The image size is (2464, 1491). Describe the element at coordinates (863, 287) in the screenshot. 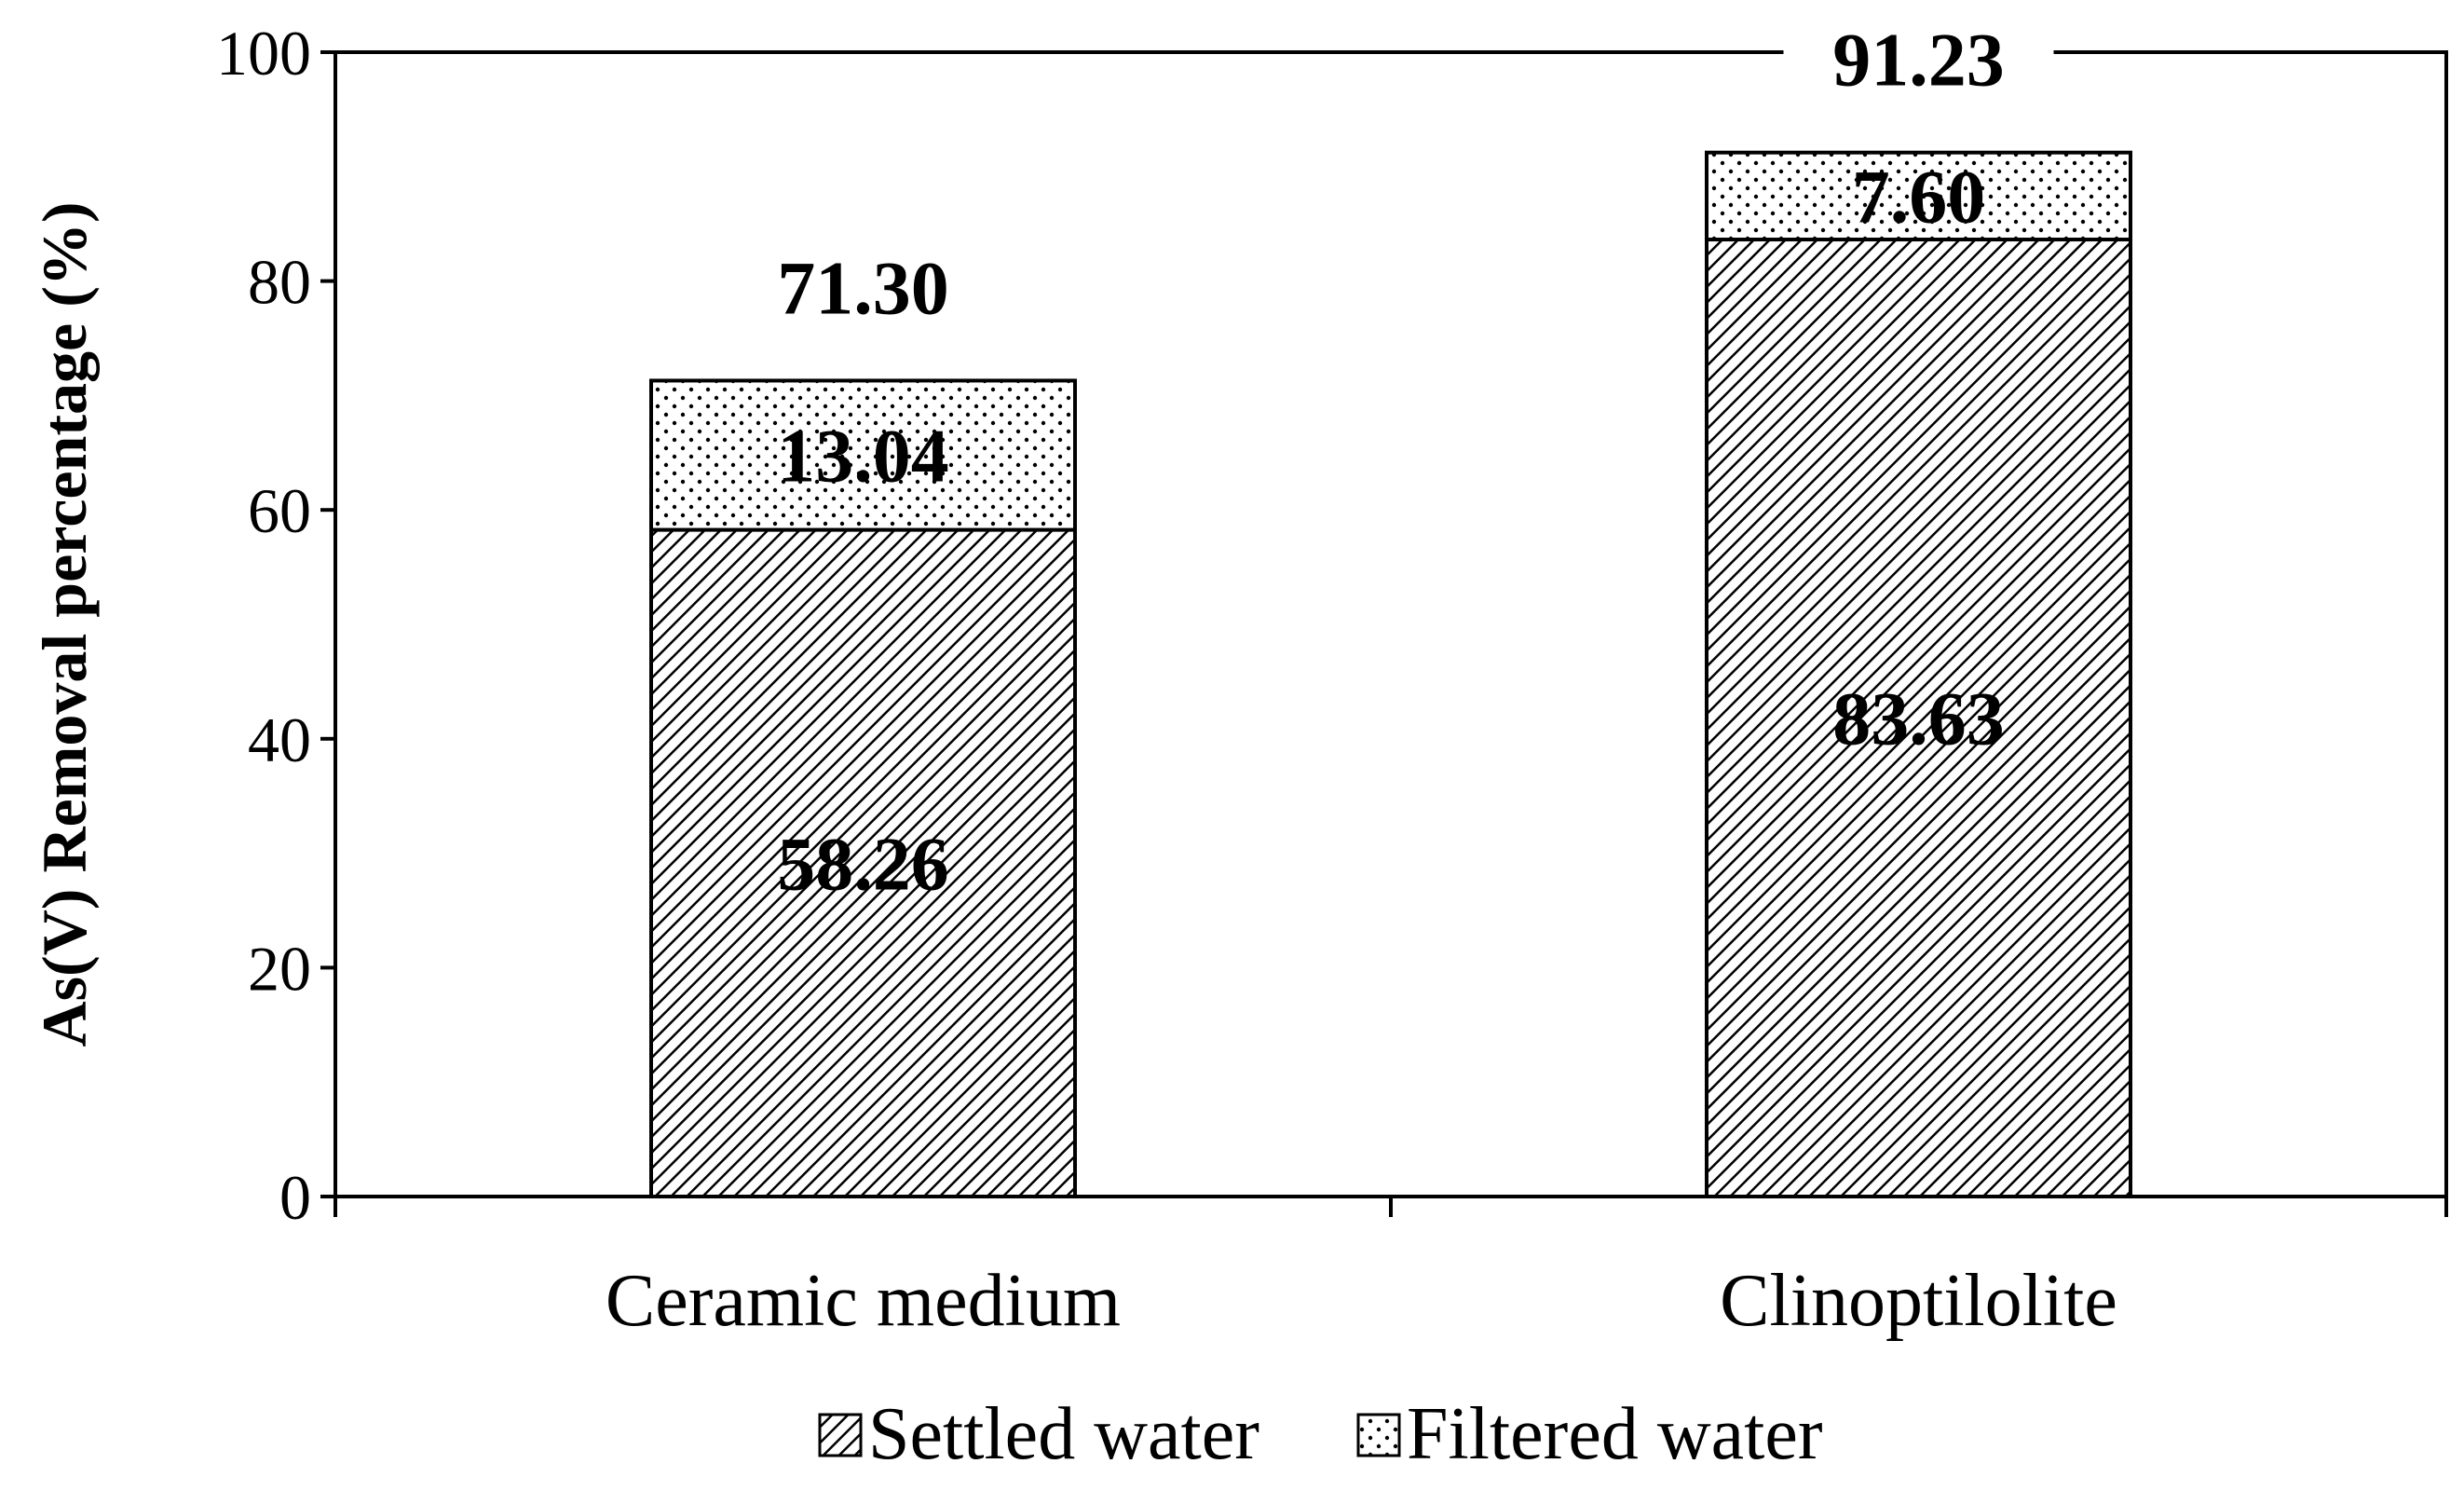

I see `total-label-ceramic-medium: 71.30` at that location.